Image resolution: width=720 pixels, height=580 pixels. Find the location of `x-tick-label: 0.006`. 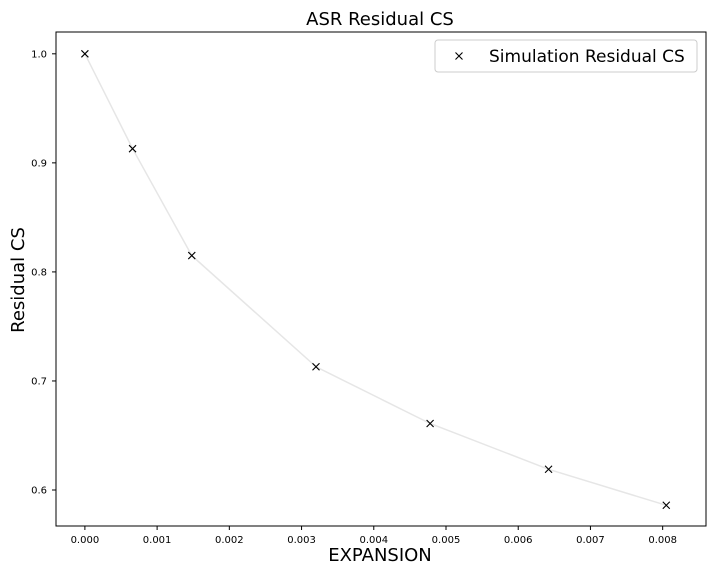

x-tick-label: 0.006 is located at coordinates (518, 540).